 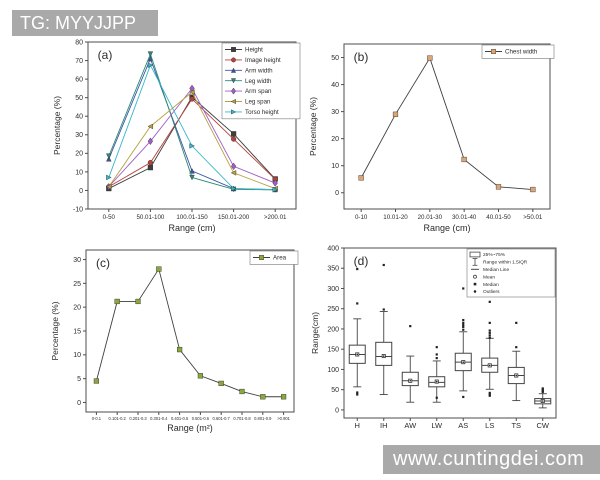 I want to click on svg-text: 0.501-0.6, so click(x=201, y=418).